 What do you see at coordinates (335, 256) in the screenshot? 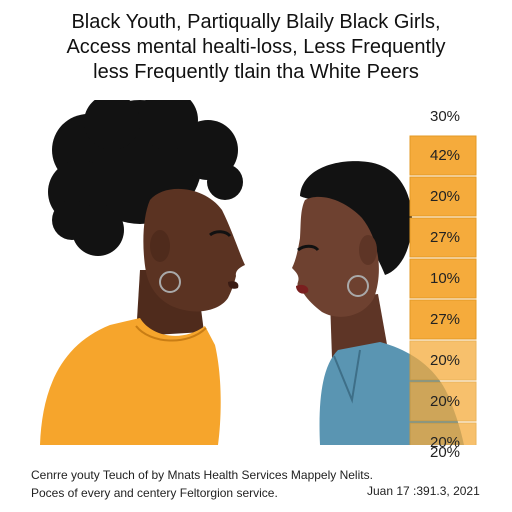
I see `right-girl-face` at bounding box center [335, 256].